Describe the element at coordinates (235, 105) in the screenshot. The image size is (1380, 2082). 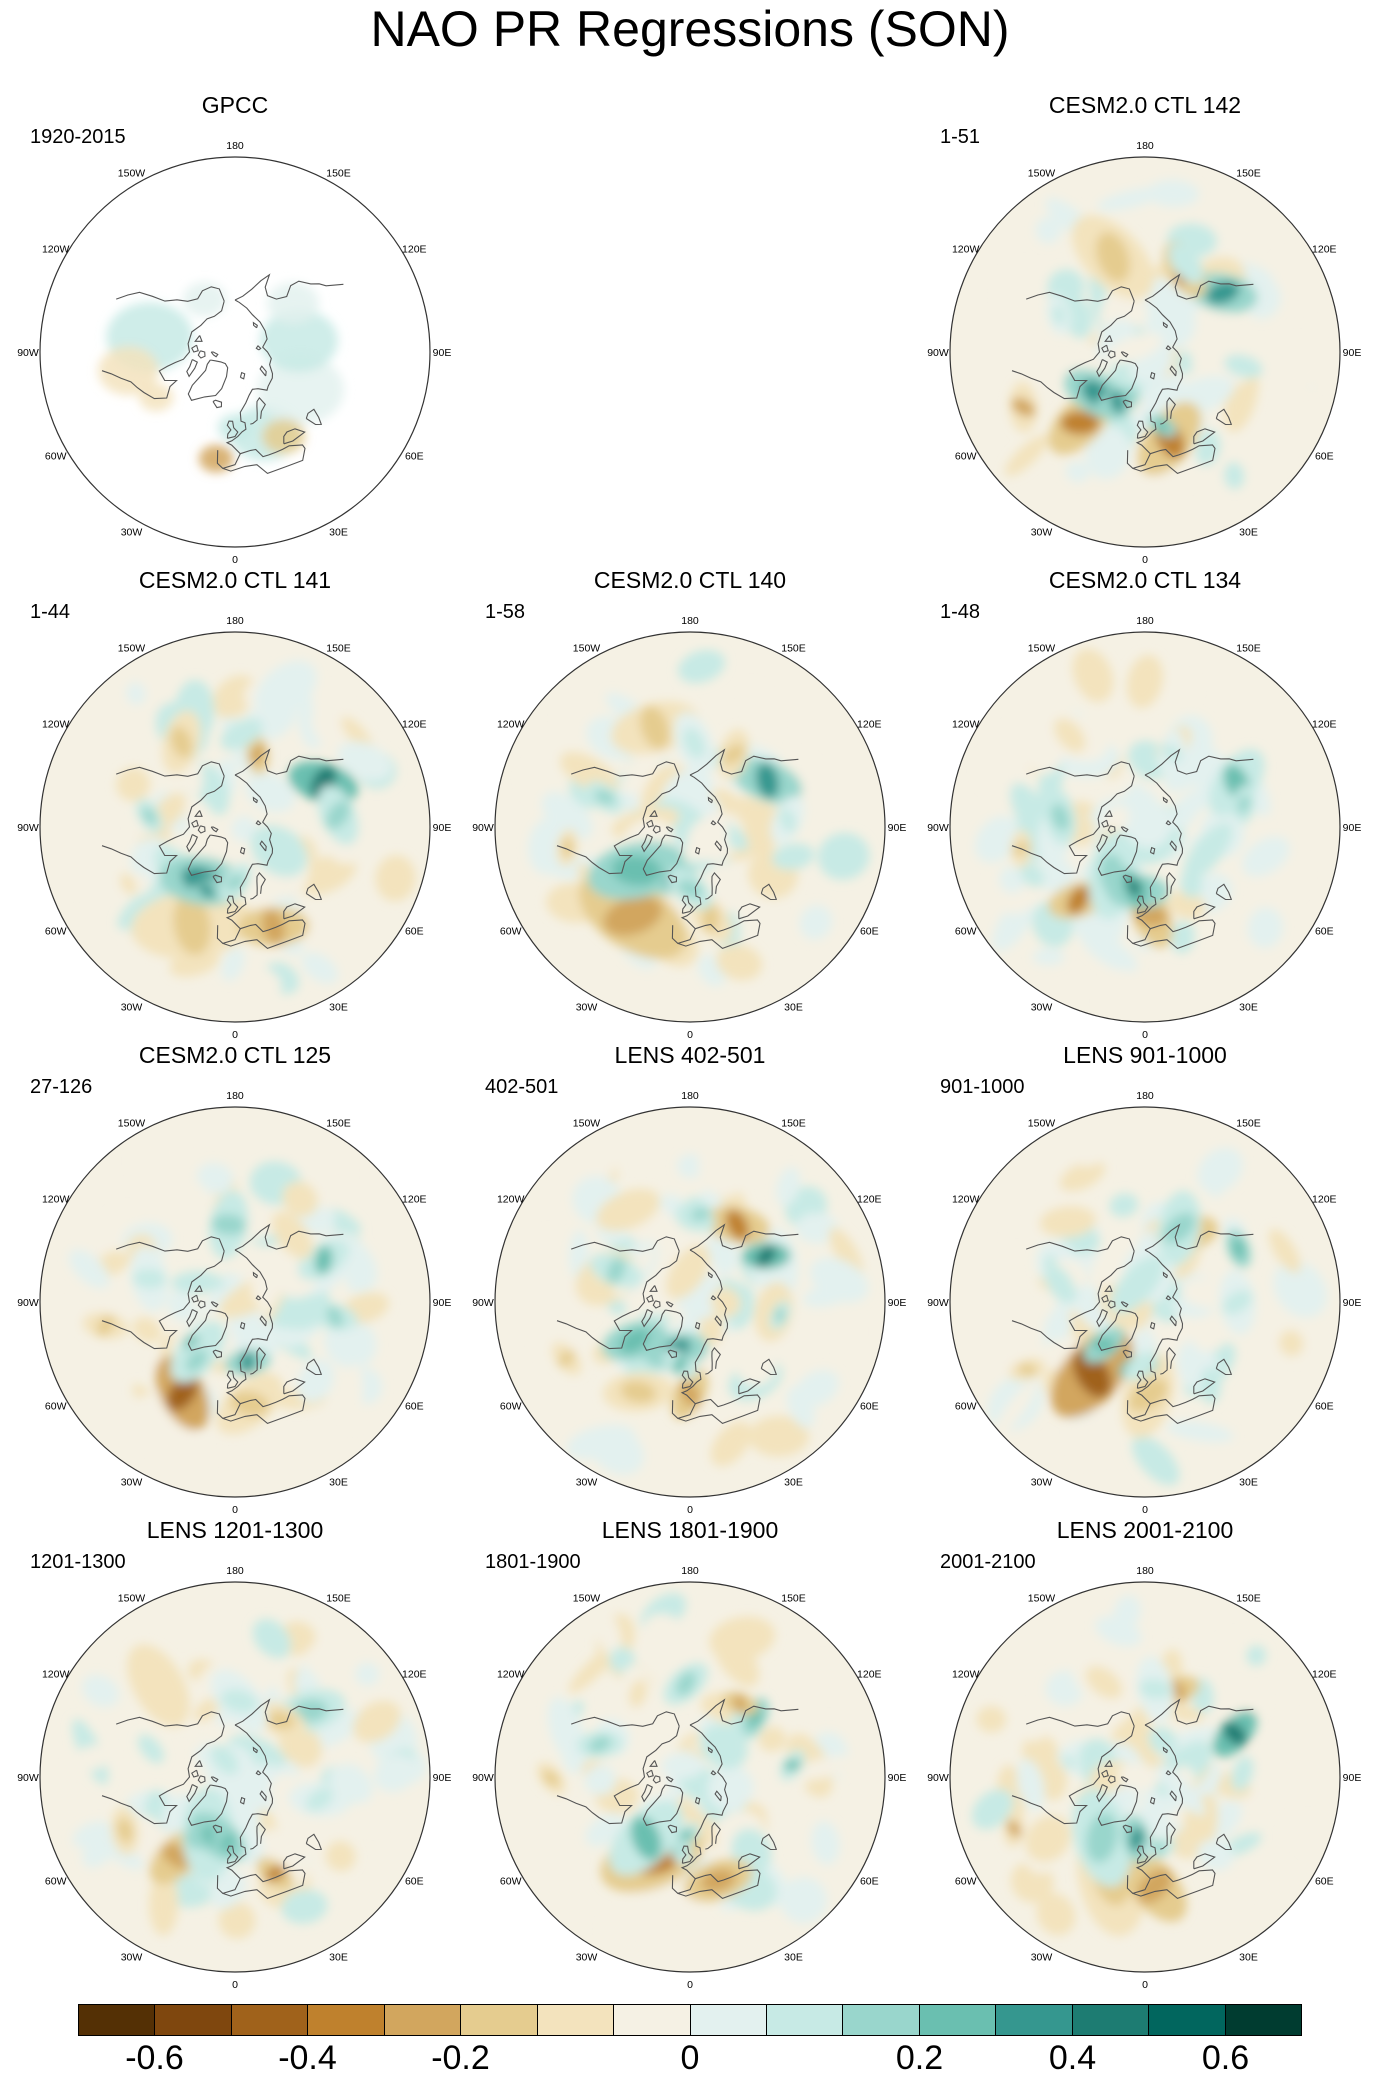
I see `panel-title: GPCC` at that location.